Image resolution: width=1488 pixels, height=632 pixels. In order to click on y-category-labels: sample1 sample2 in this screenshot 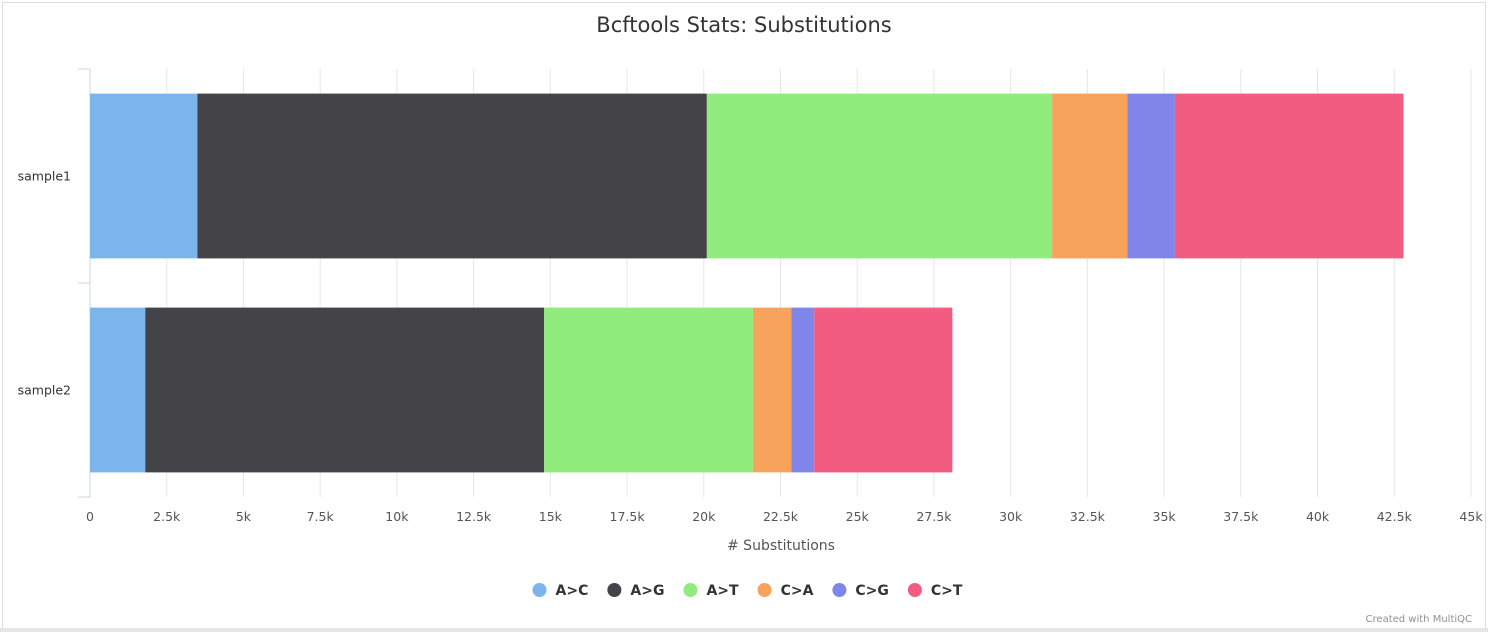, I will do `click(44, 283)`.